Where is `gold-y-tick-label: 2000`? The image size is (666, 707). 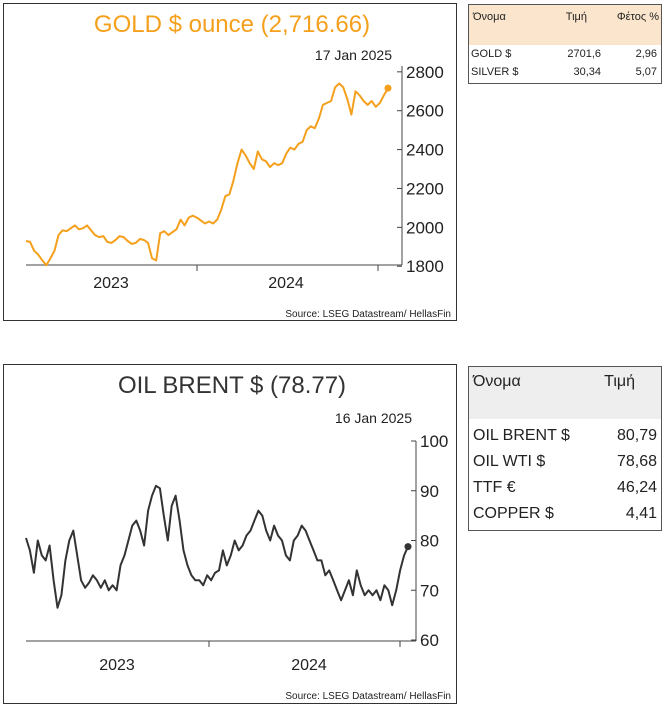
gold-y-tick-label: 2000 is located at coordinates (425, 227).